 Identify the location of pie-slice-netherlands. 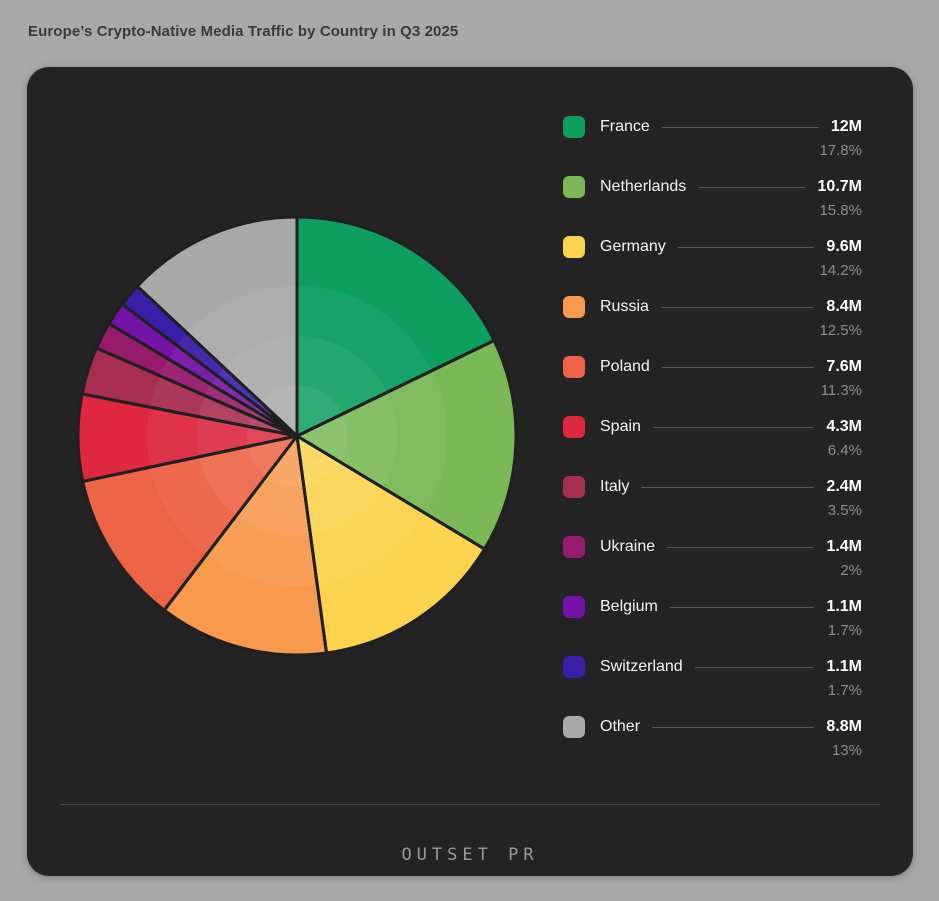
(407, 445).